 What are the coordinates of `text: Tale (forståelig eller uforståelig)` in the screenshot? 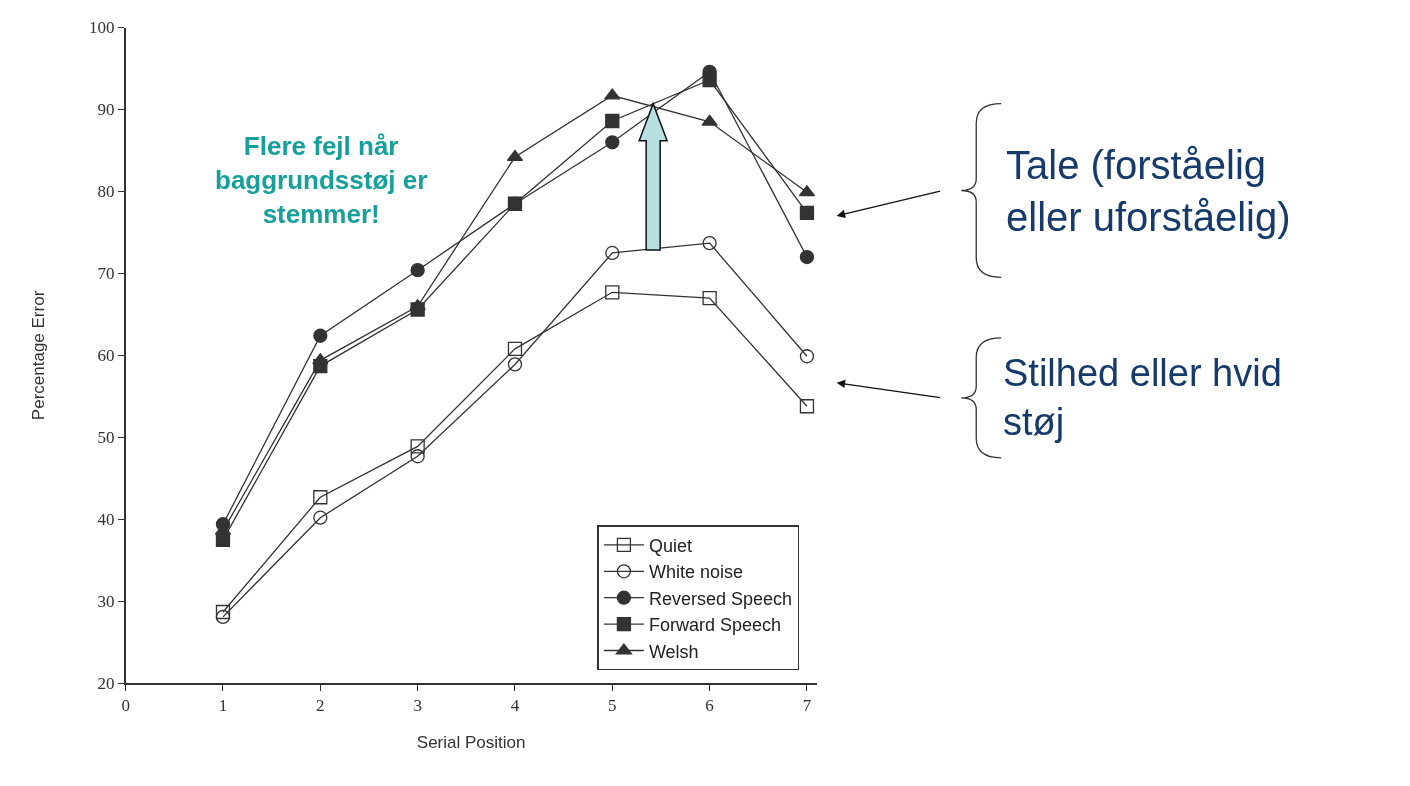 It's located at (1148, 191).